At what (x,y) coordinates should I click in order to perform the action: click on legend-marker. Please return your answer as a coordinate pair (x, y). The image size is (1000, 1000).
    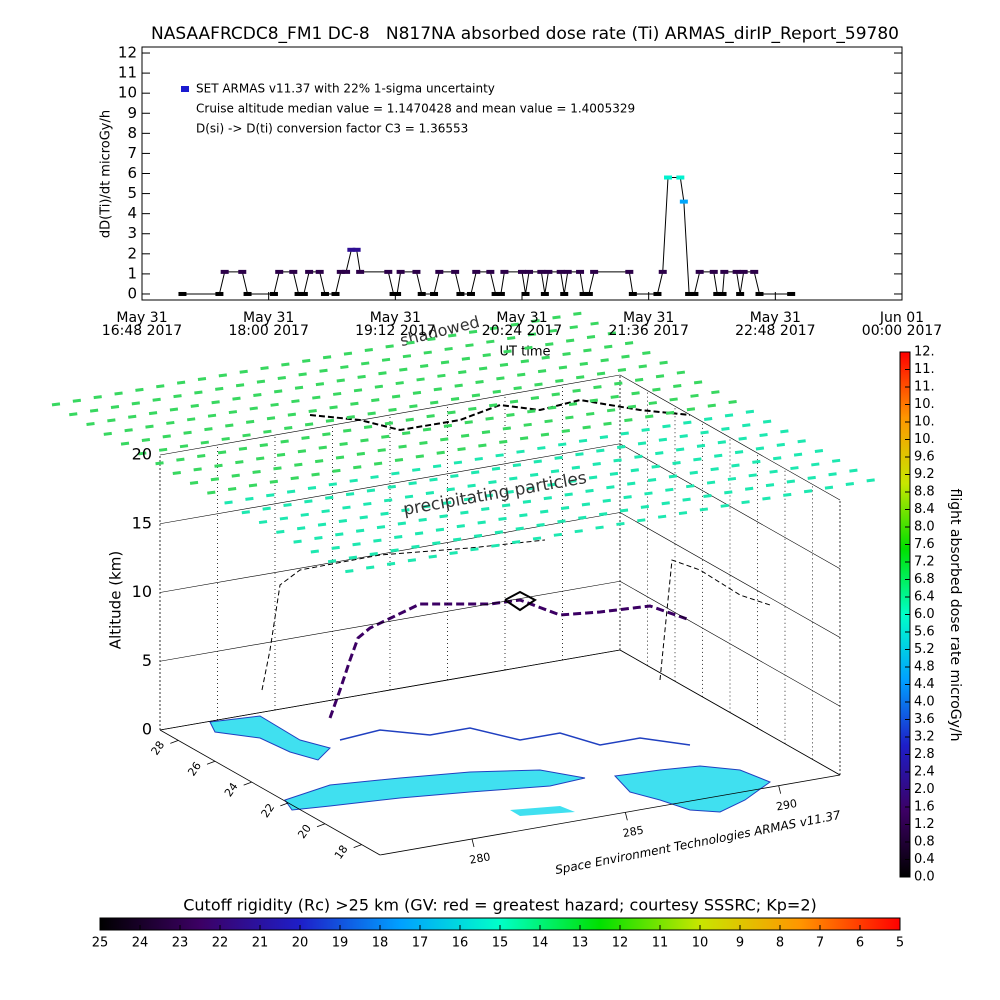
    Looking at the image, I should click on (185, 89).